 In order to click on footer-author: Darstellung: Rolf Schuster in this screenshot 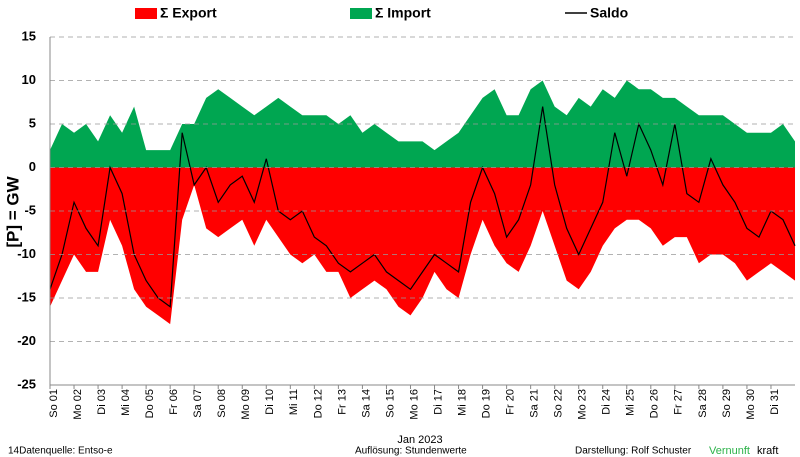, I will do `click(633, 451)`.